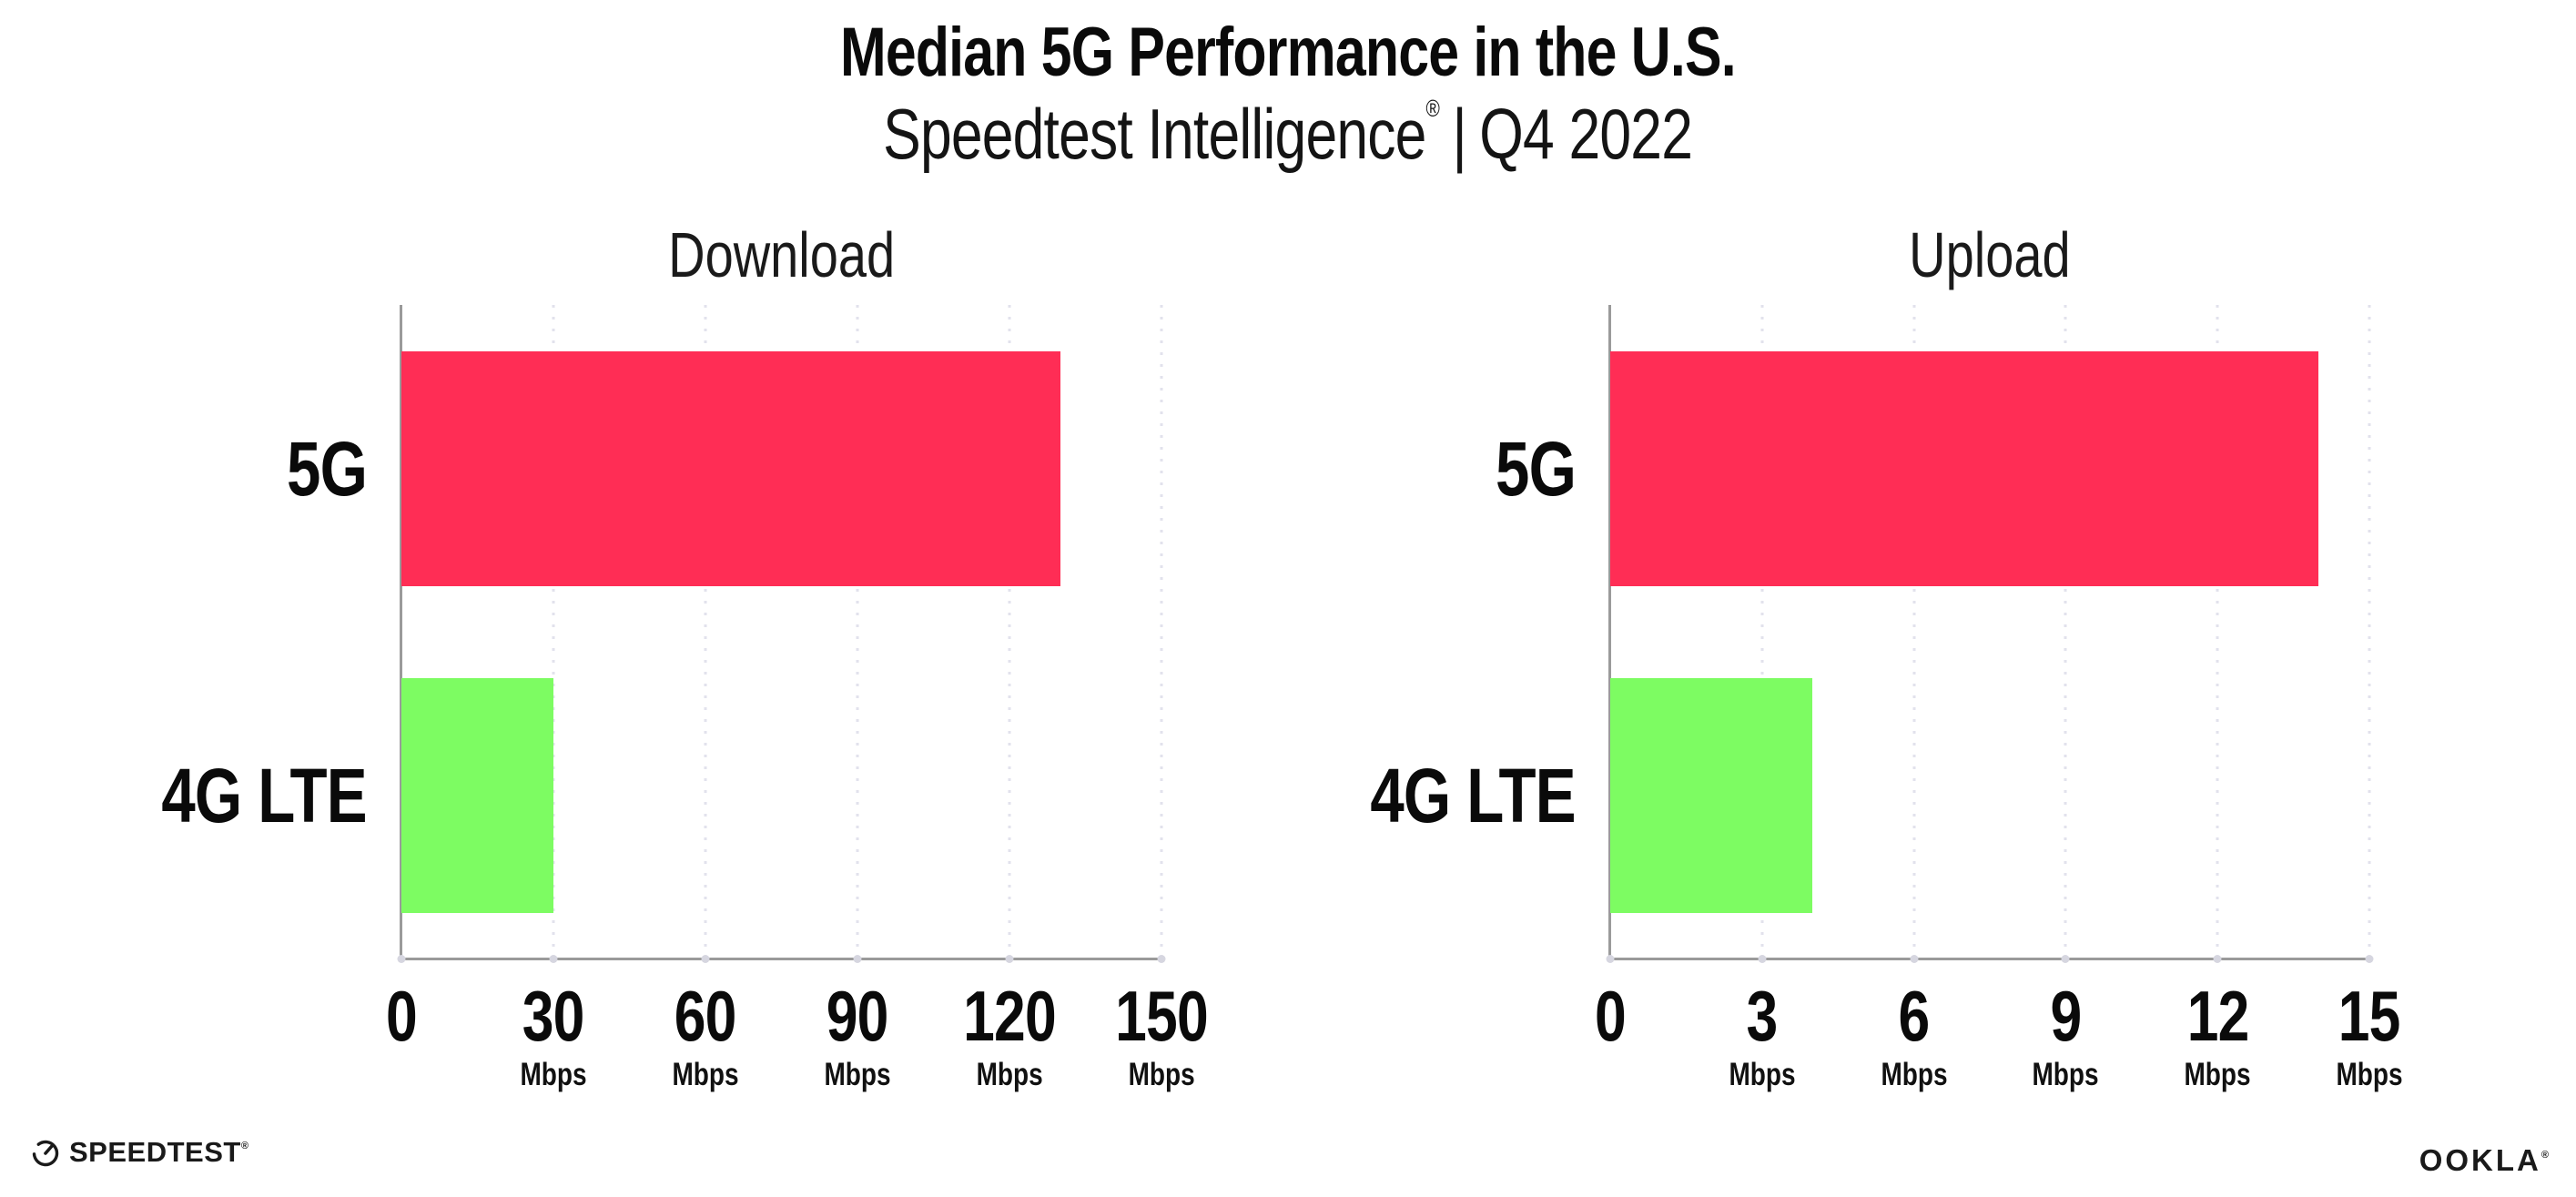  I want to click on subtitle-product: Speedtest Intelligence, so click(1154, 134).